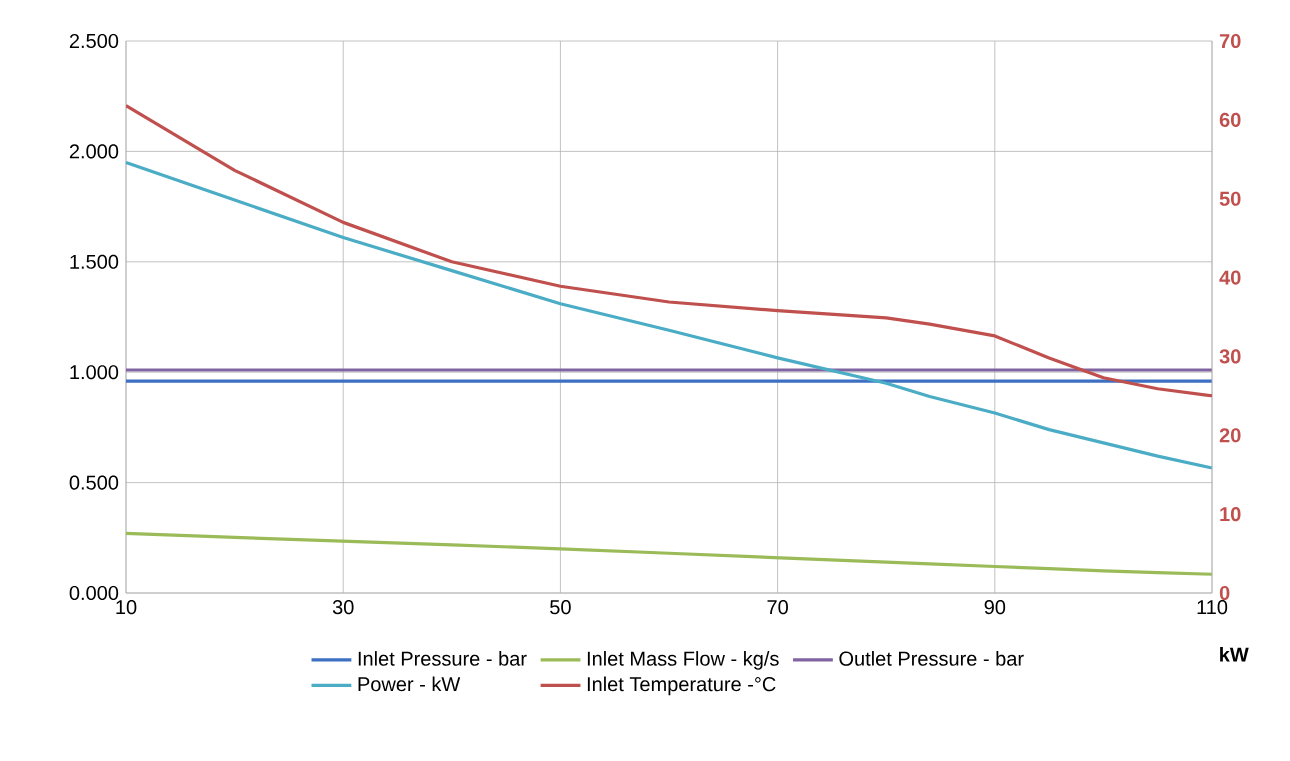  Describe the element at coordinates (560, 607) in the screenshot. I see `x-tick-label: 50` at that location.